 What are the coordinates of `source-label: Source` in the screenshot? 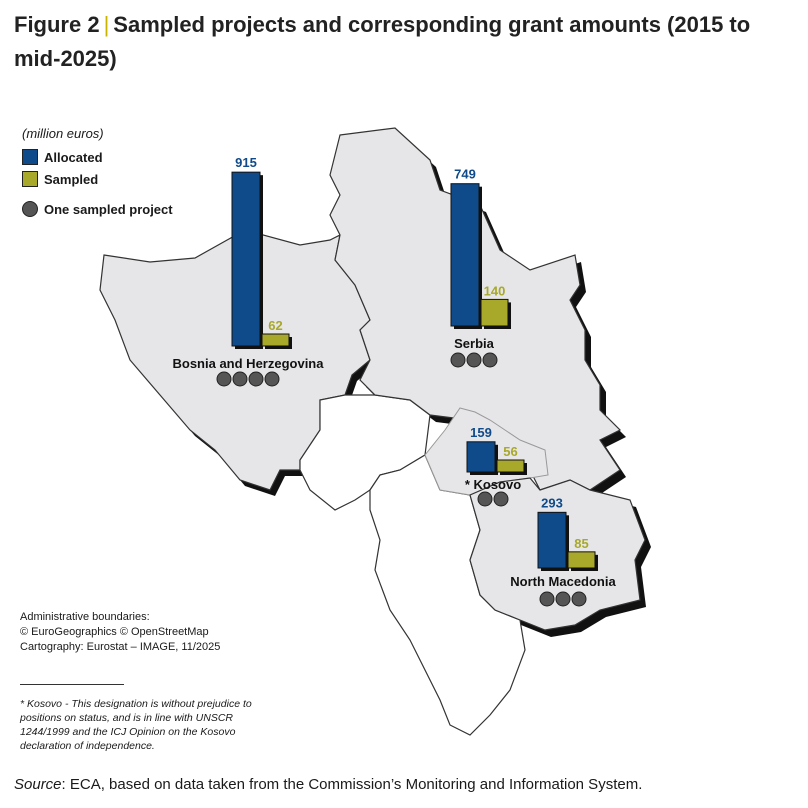 It's located at (38, 784).